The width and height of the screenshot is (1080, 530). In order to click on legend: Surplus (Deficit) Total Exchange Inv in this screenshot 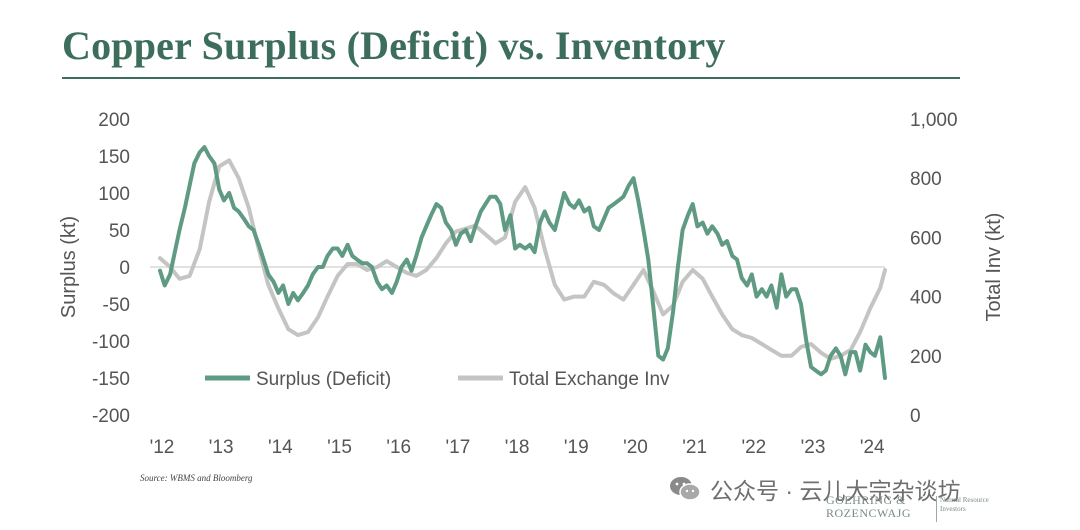, I will do `click(437, 379)`.